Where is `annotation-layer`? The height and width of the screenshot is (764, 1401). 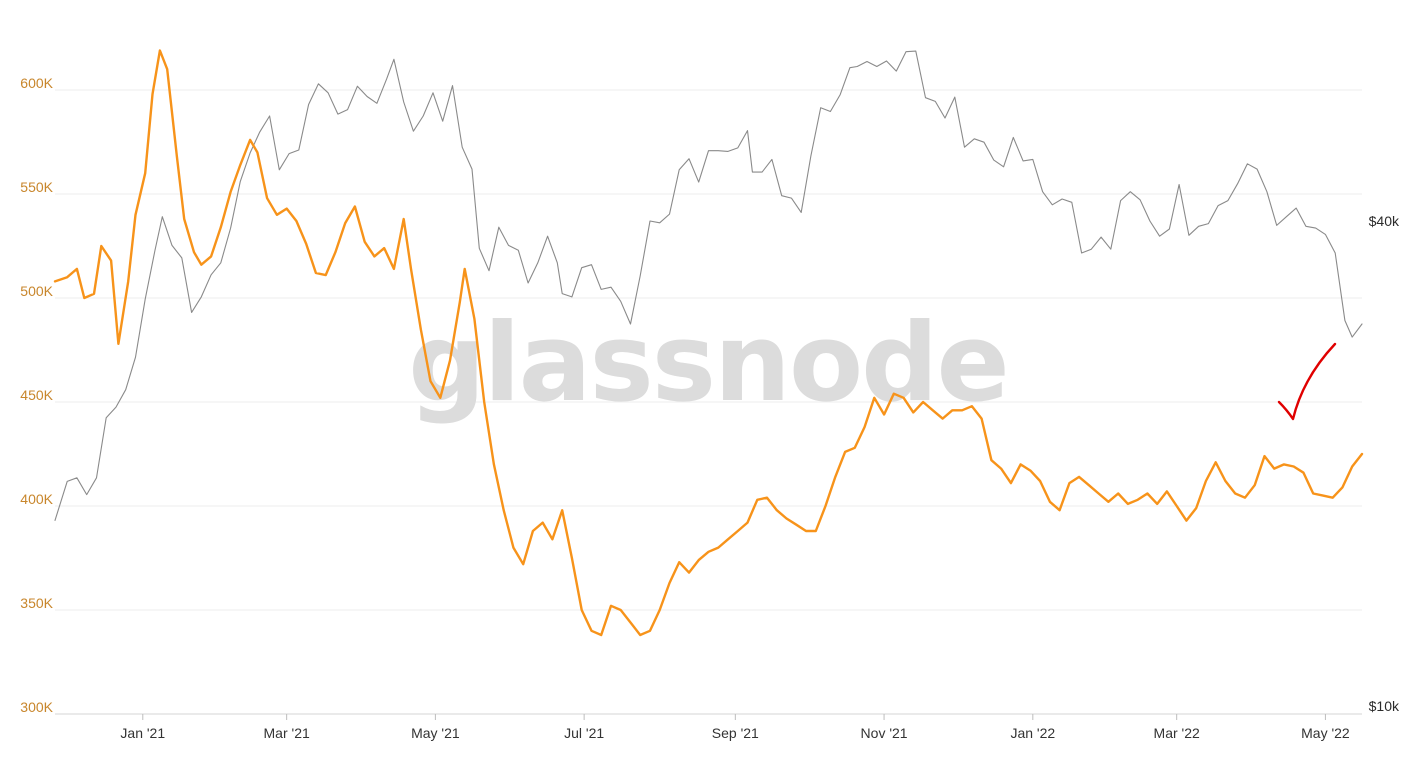
annotation-layer is located at coordinates (1307, 381).